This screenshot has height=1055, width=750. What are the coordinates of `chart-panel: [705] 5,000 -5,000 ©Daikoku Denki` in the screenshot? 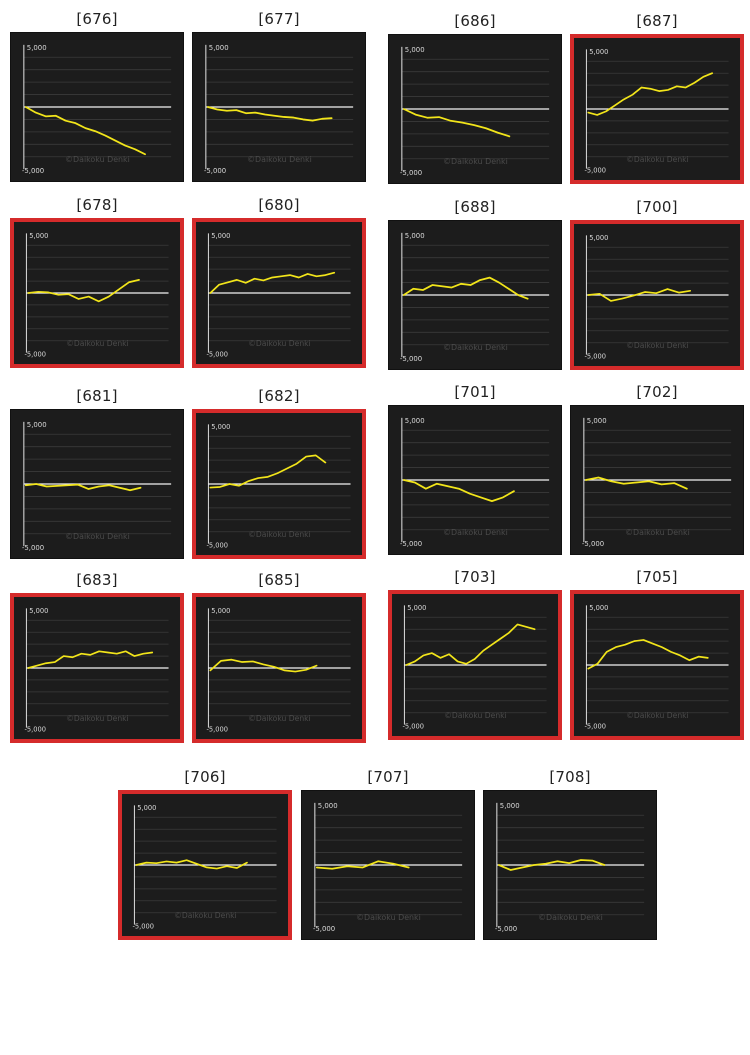 It's located at (657, 654).